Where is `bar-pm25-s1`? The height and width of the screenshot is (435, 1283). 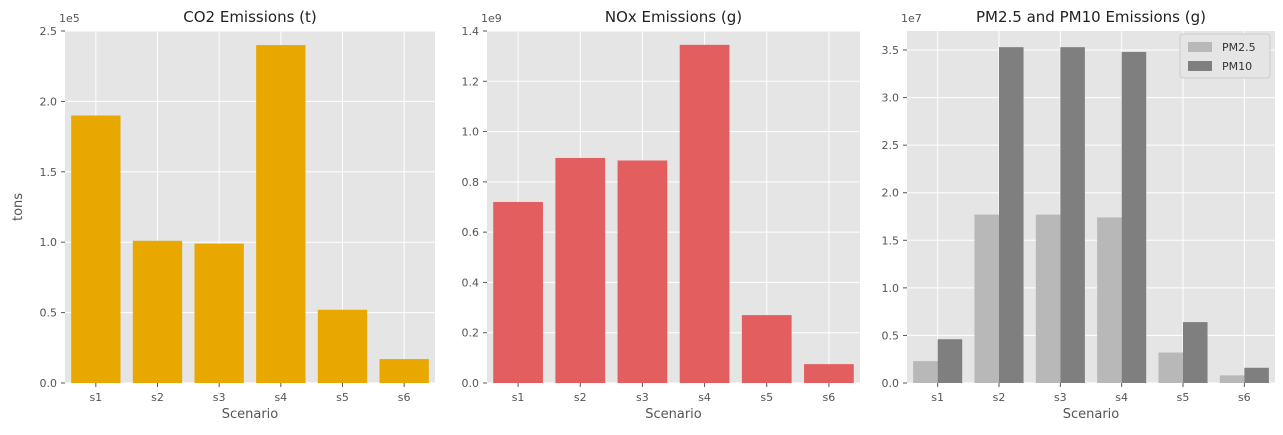
bar-pm25-s1 is located at coordinates (925, 372).